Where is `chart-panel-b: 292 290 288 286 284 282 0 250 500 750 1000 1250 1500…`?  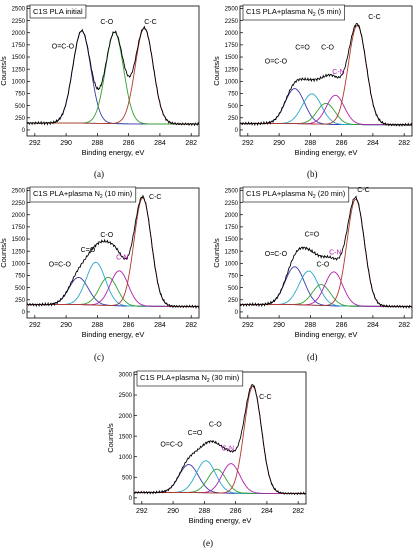
chart-panel-b: 292 290 288 286 284 282 0 250 500 750 1000 1250 1500… is located at coordinates (312, 80).